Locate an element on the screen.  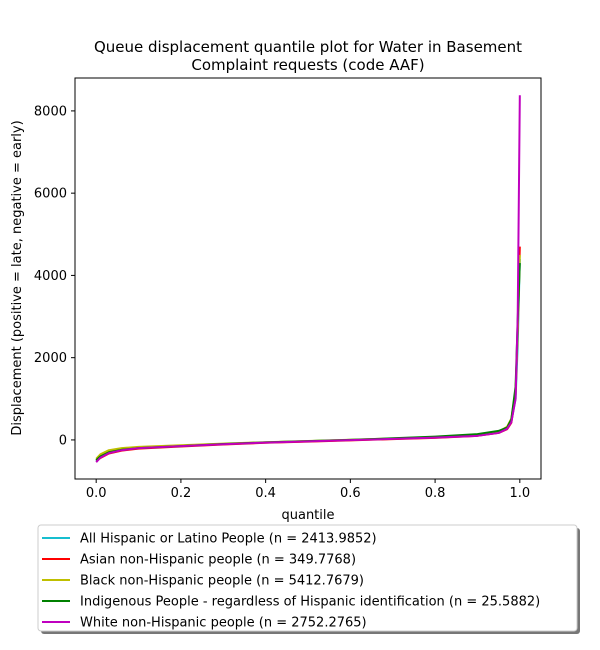
x-tick-label: 0.4 is located at coordinates (265, 493).